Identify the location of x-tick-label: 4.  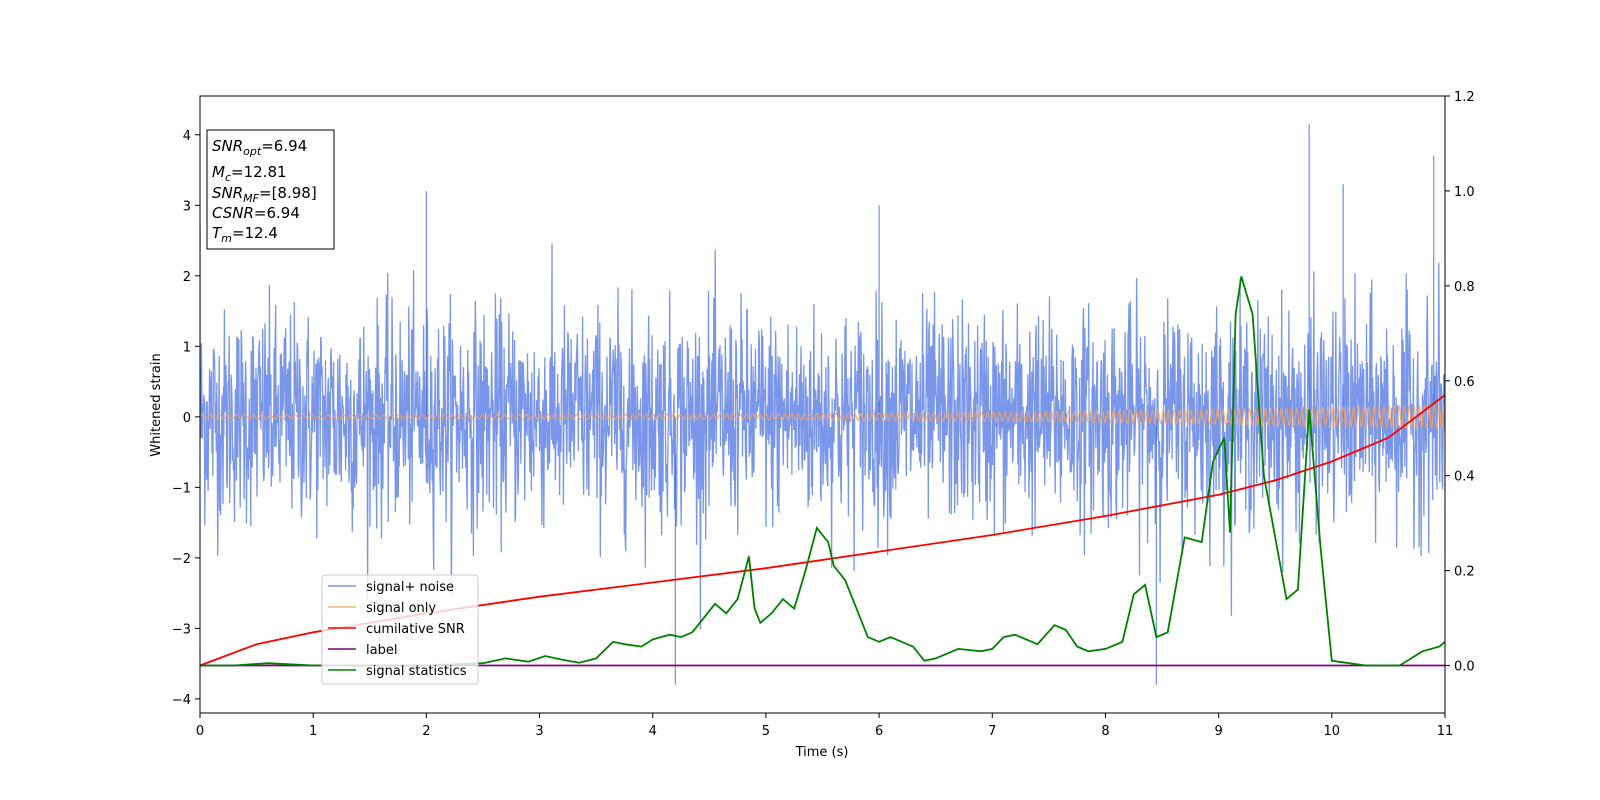
(653, 731).